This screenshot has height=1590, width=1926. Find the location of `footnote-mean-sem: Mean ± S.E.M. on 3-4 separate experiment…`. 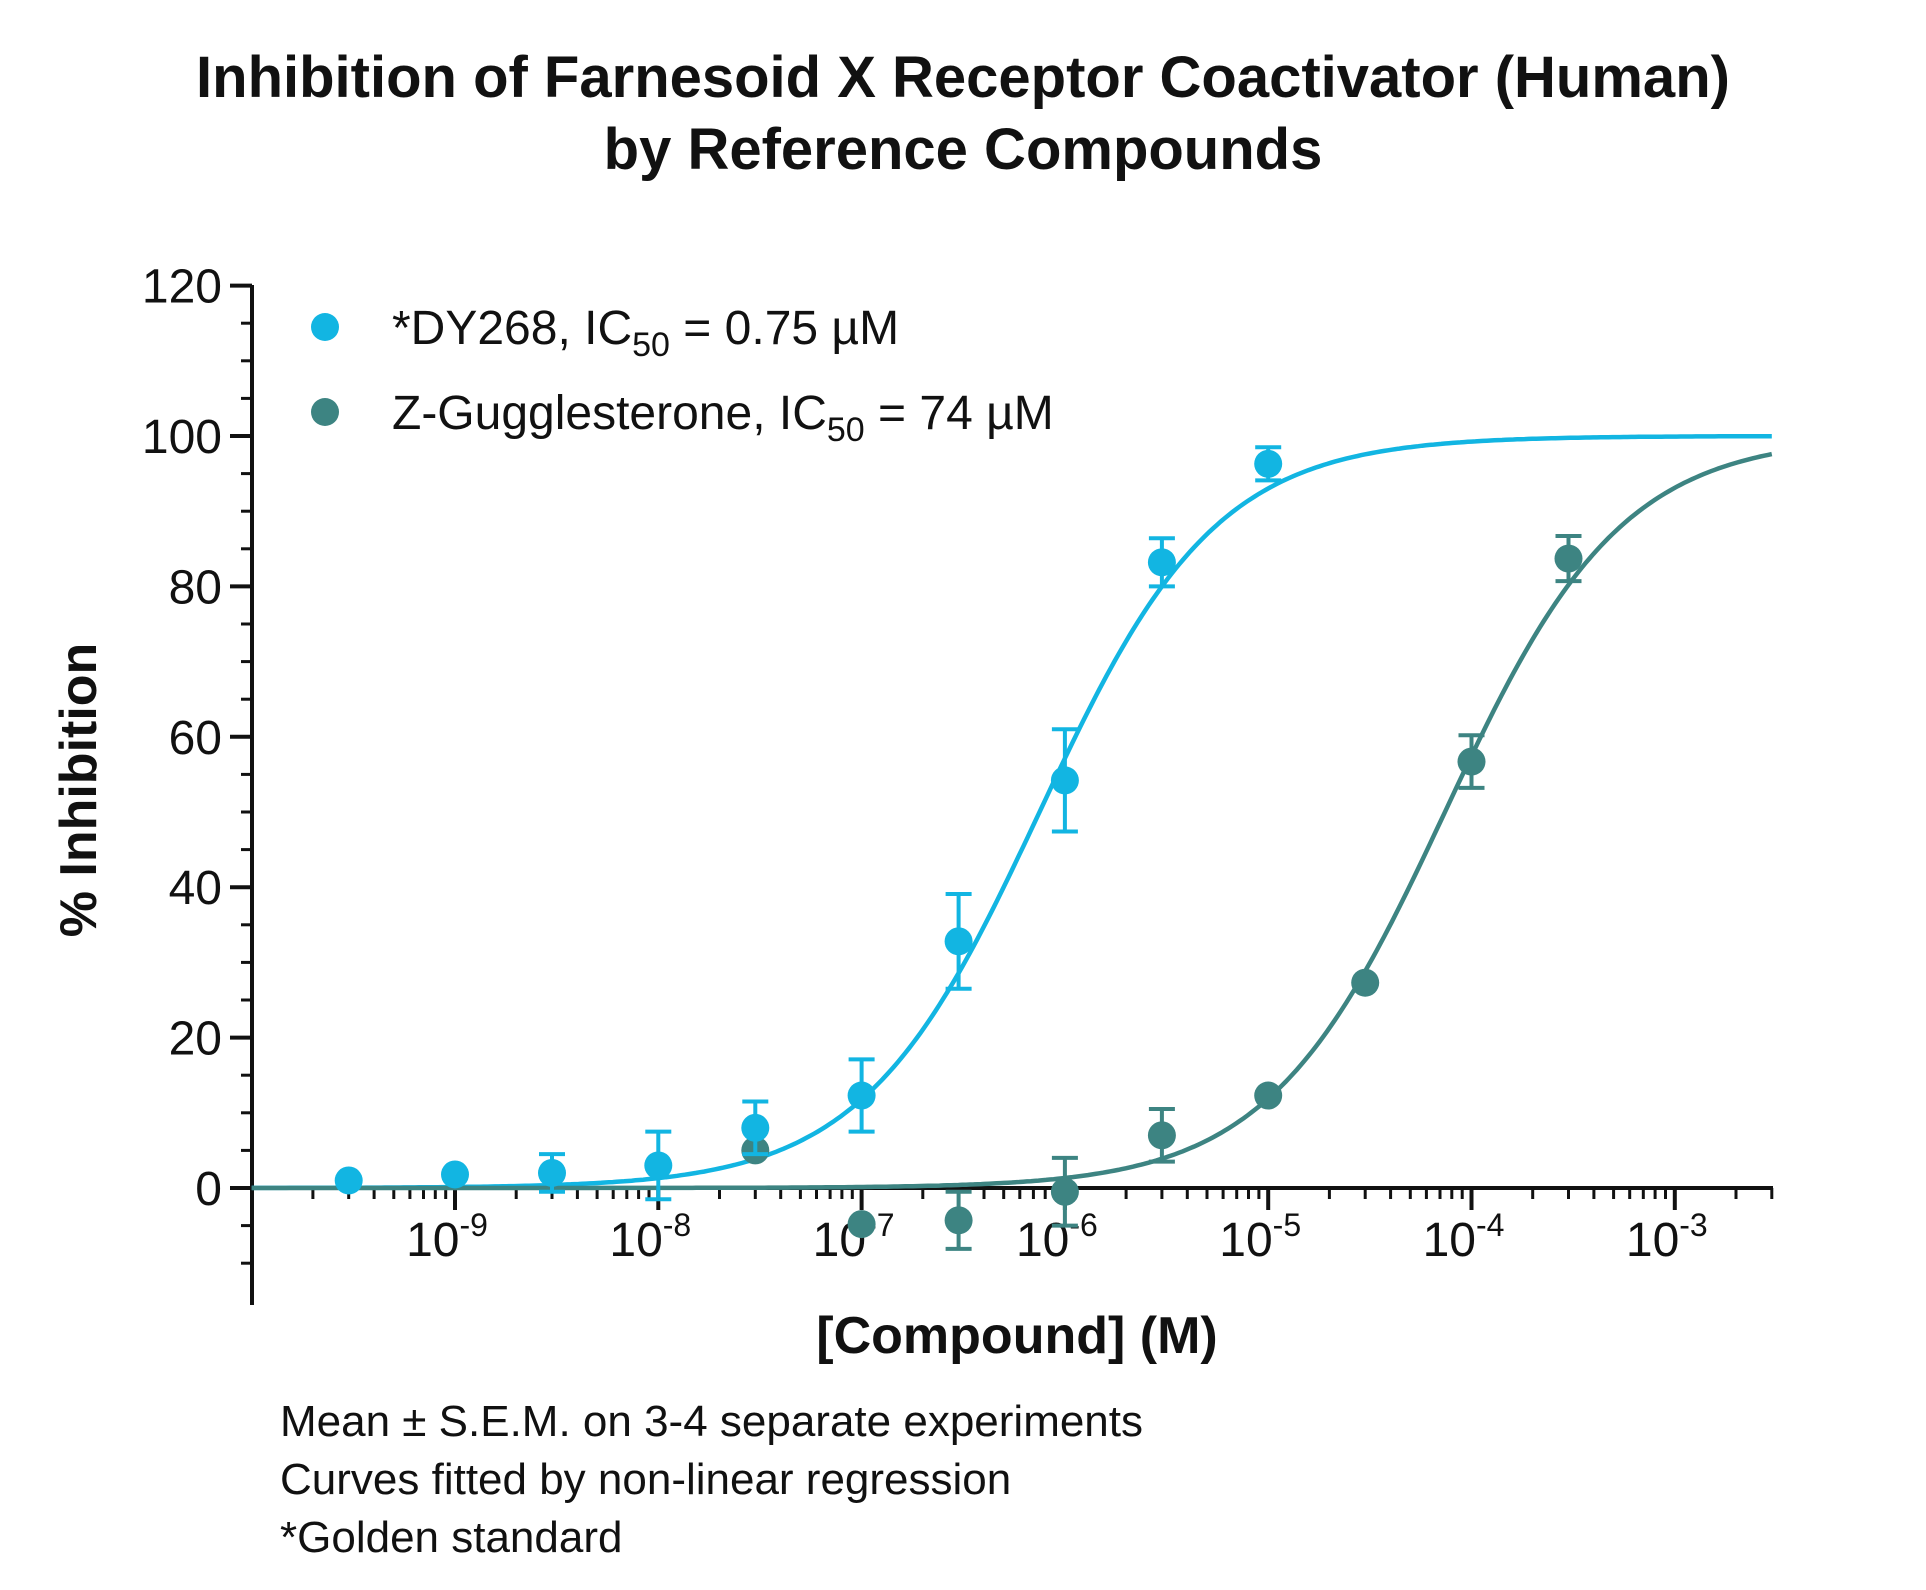

footnote-mean-sem: Mean ± S.E.M. on 3-4 separate experiment… is located at coordinates (712, 1421).